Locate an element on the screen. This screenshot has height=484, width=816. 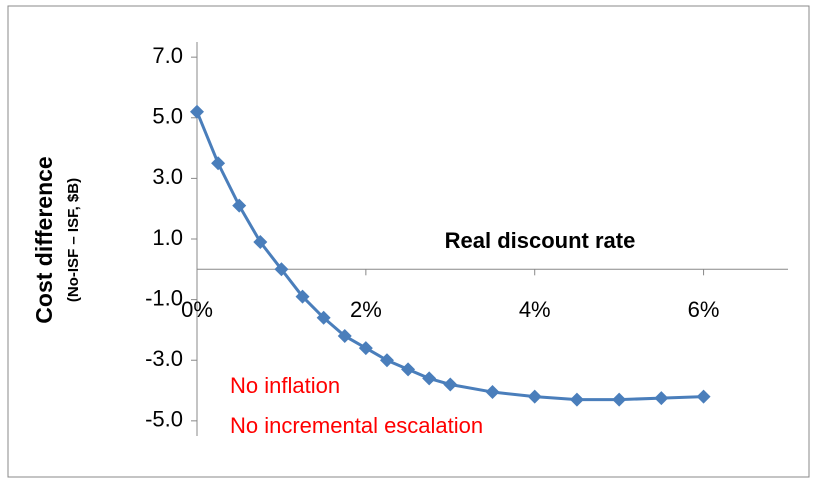
y-tick-label: 7.0 is located at coordinates (167, 55).